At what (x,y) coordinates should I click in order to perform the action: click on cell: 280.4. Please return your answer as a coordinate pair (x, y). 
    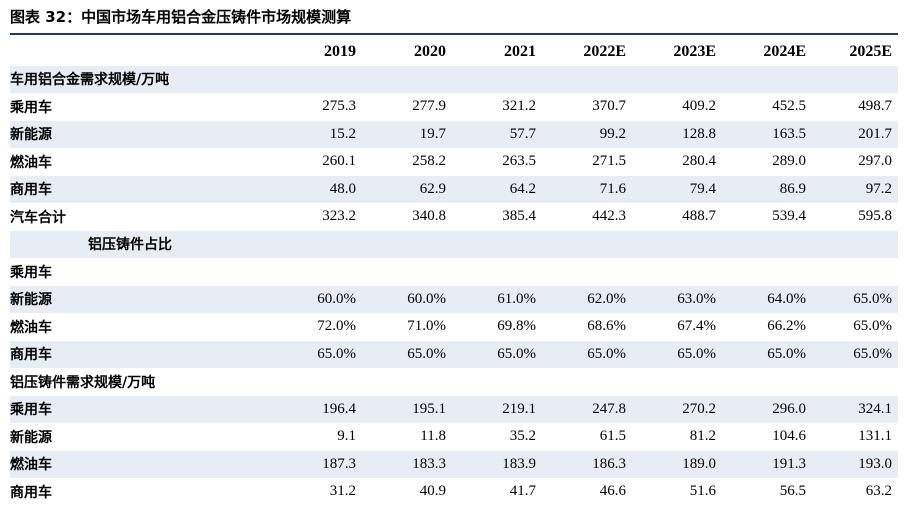
    Looking at the image, I should click on (699, 161).